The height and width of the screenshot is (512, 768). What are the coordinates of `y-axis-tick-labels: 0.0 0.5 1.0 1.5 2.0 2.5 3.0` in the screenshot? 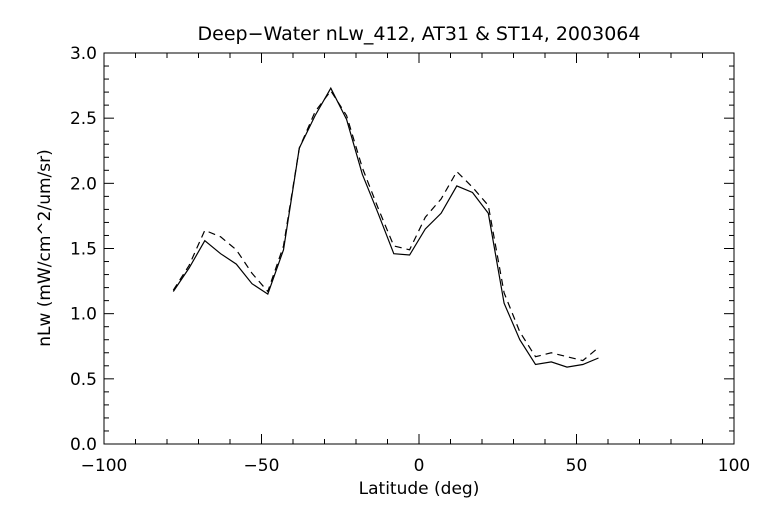 It's located at (83, 249).